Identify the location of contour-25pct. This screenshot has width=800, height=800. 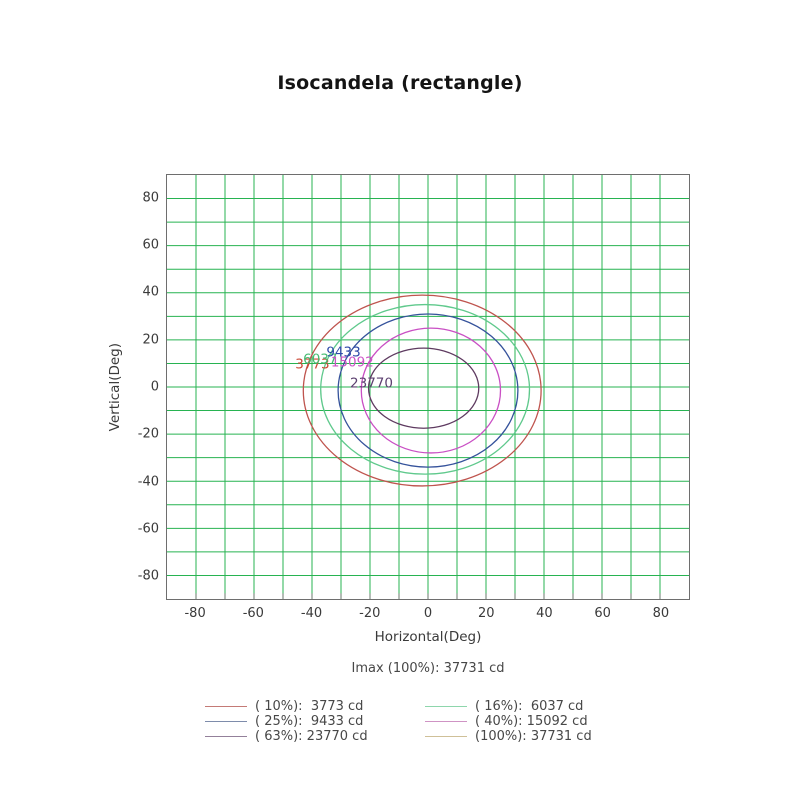
(428, 390).